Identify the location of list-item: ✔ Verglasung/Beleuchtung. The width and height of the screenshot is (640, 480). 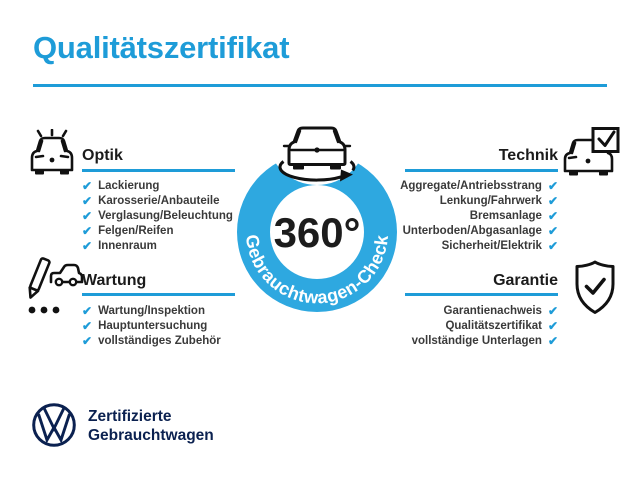
(157, 215).